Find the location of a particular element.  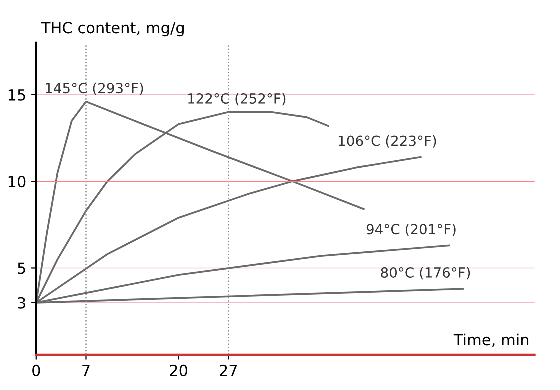

y-tick-label: 15 is located at coordinates (17, 95).